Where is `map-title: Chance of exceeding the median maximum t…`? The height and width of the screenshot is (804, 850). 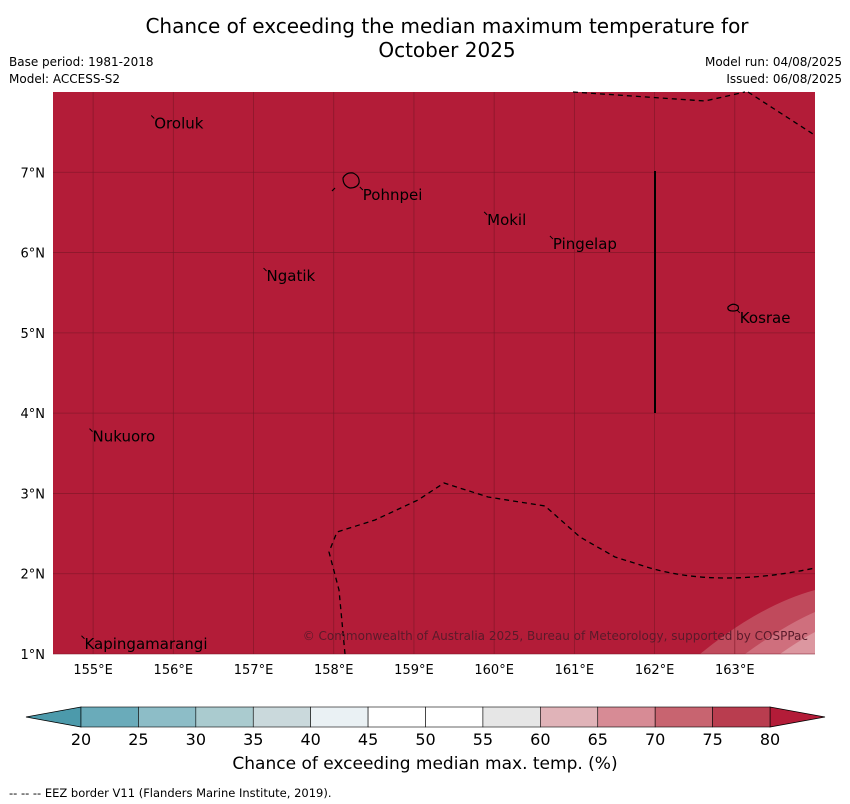
map-title: Chance of exceeding the median maximum t… is located at coordinates (425, 38).